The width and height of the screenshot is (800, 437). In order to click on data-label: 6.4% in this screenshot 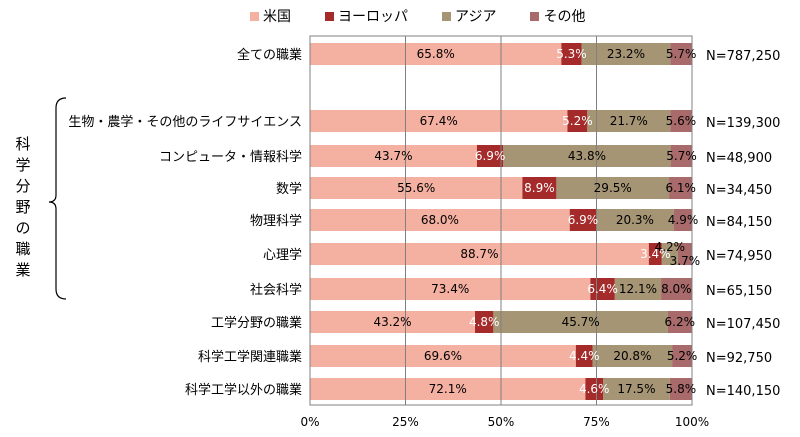, I will do `click(602, 289)`.